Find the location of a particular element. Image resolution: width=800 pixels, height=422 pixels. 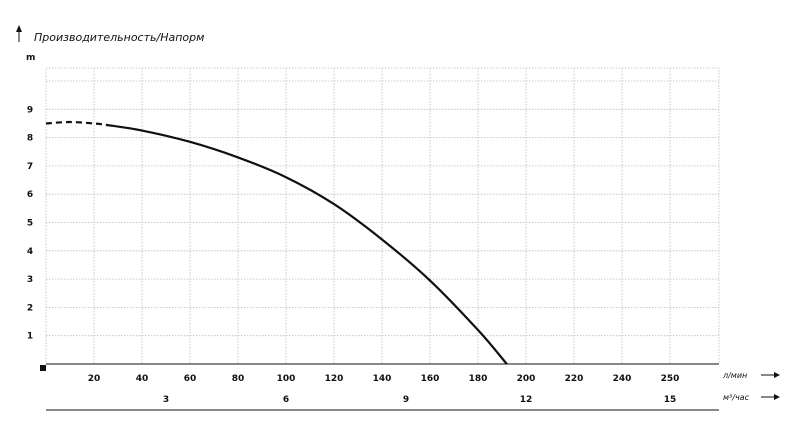

x-tick-label: 60 is located at coordinates (190, 379).